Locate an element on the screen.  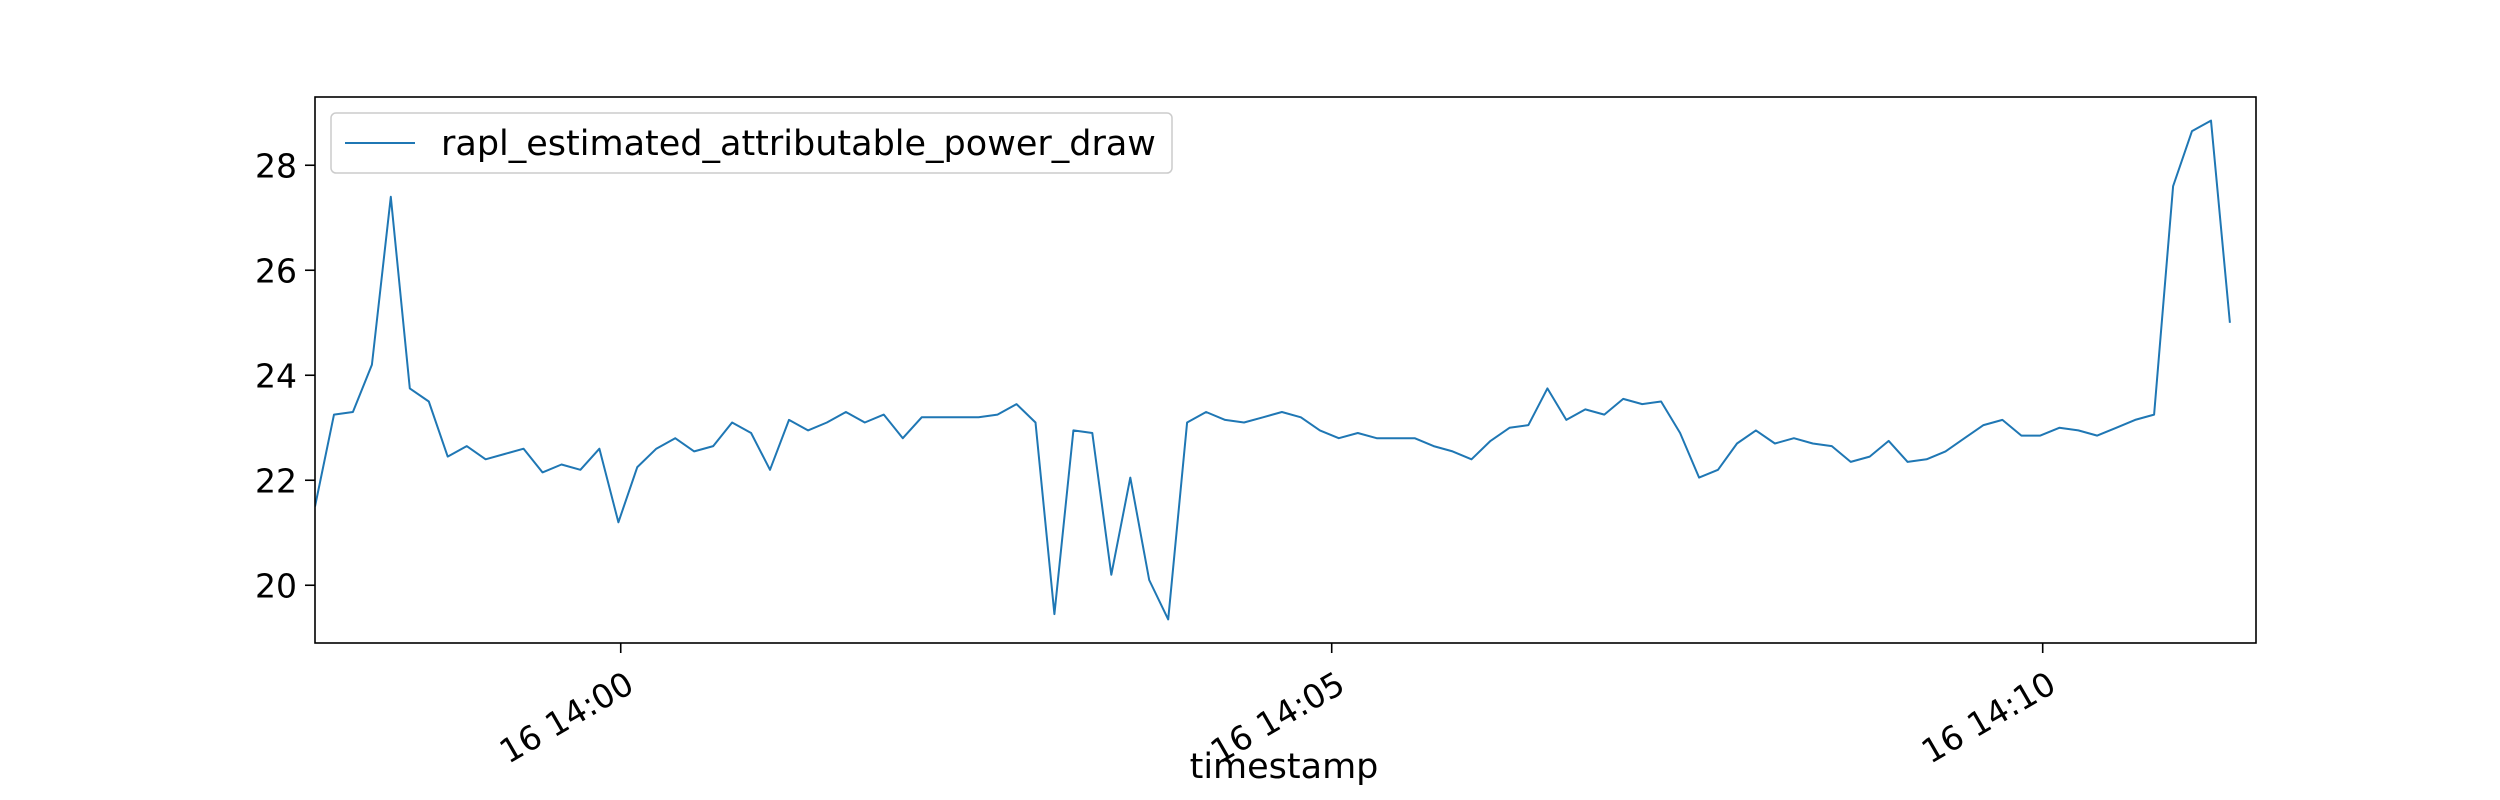
y-tick-label: 28 is located at coordinates (276, 165).